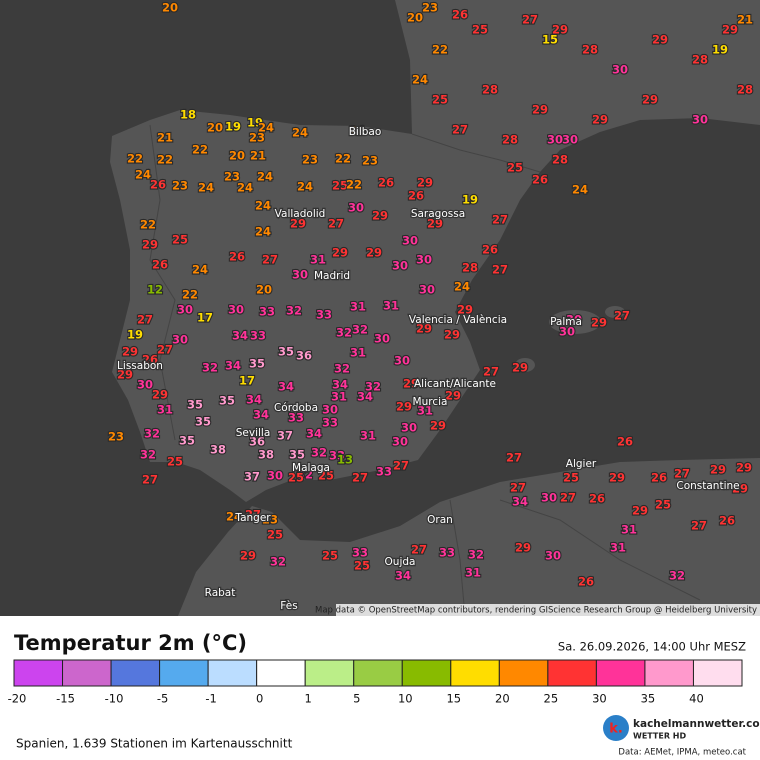 The width and height of the screenshot is (760, 760). Describe the element at coordinates (745, 20) in the screenshot. I see `station-temp: 21` at that location.